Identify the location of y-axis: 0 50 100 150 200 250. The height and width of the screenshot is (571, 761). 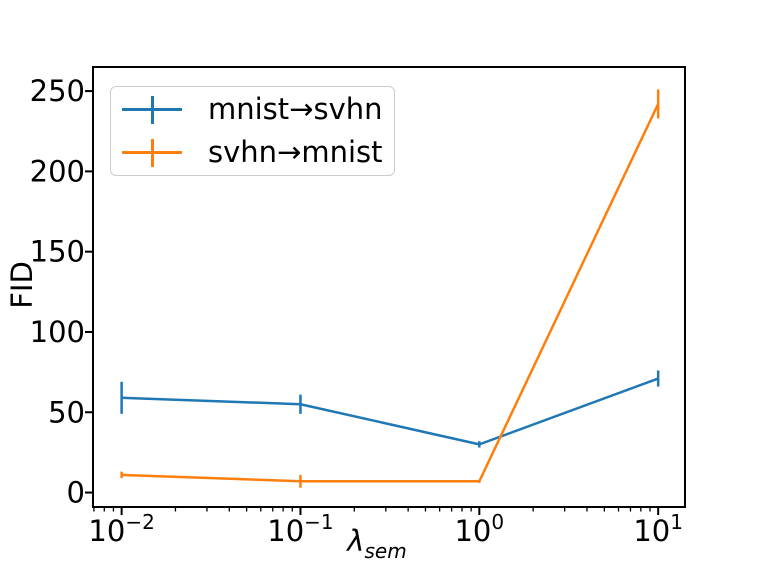
(61, 292).